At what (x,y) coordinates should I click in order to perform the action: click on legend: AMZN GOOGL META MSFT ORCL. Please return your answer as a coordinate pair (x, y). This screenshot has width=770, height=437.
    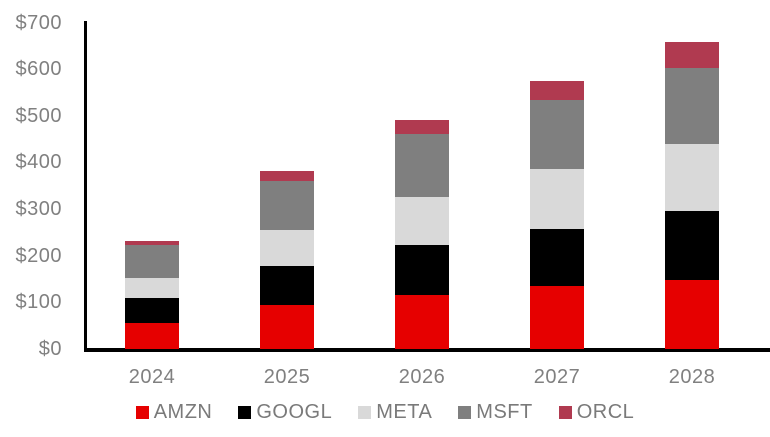
    Looking at the image, I should click on (385, 412).